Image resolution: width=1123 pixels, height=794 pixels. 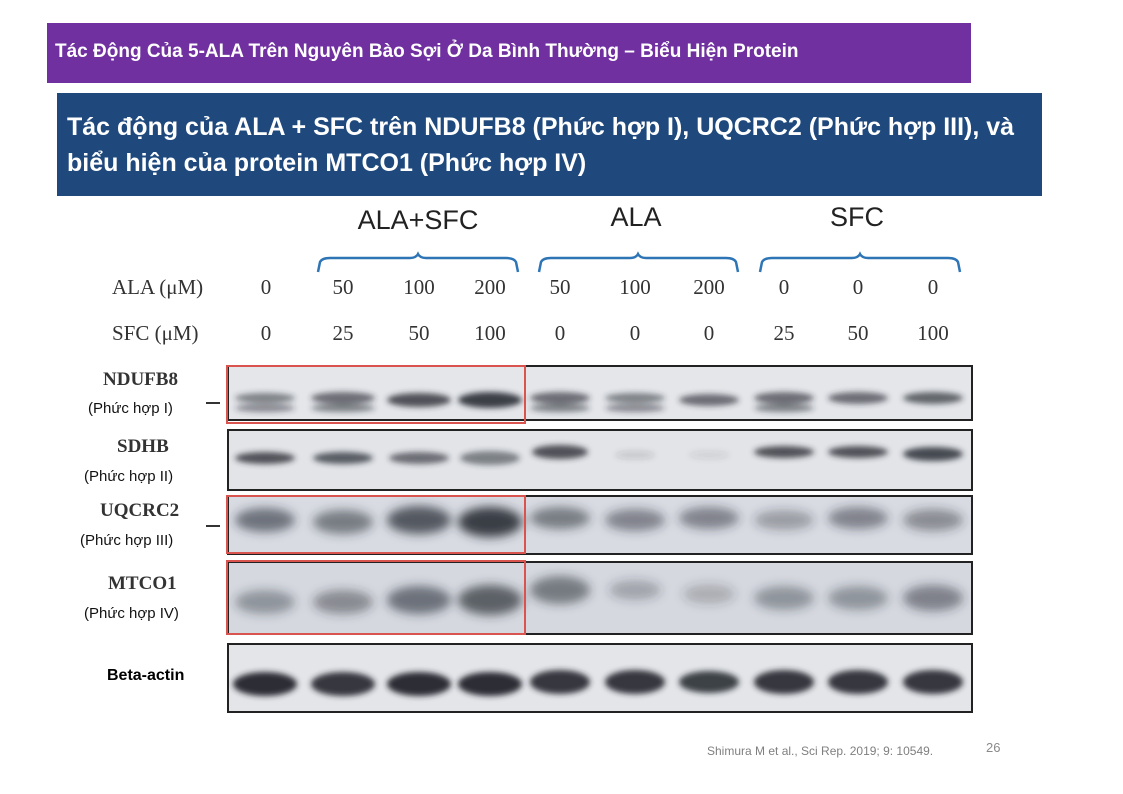 What do you see at coordinates (993, 747) in the screenshot?
I see `page-number: 26` at bounding box center [993, 747].